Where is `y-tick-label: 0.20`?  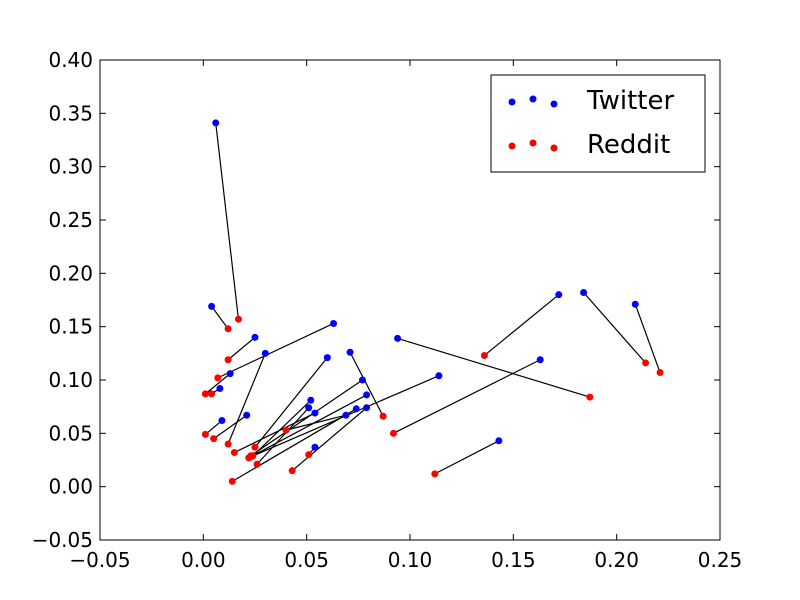 y-tick-label: 0.20 is located at coordinates (70, 273).